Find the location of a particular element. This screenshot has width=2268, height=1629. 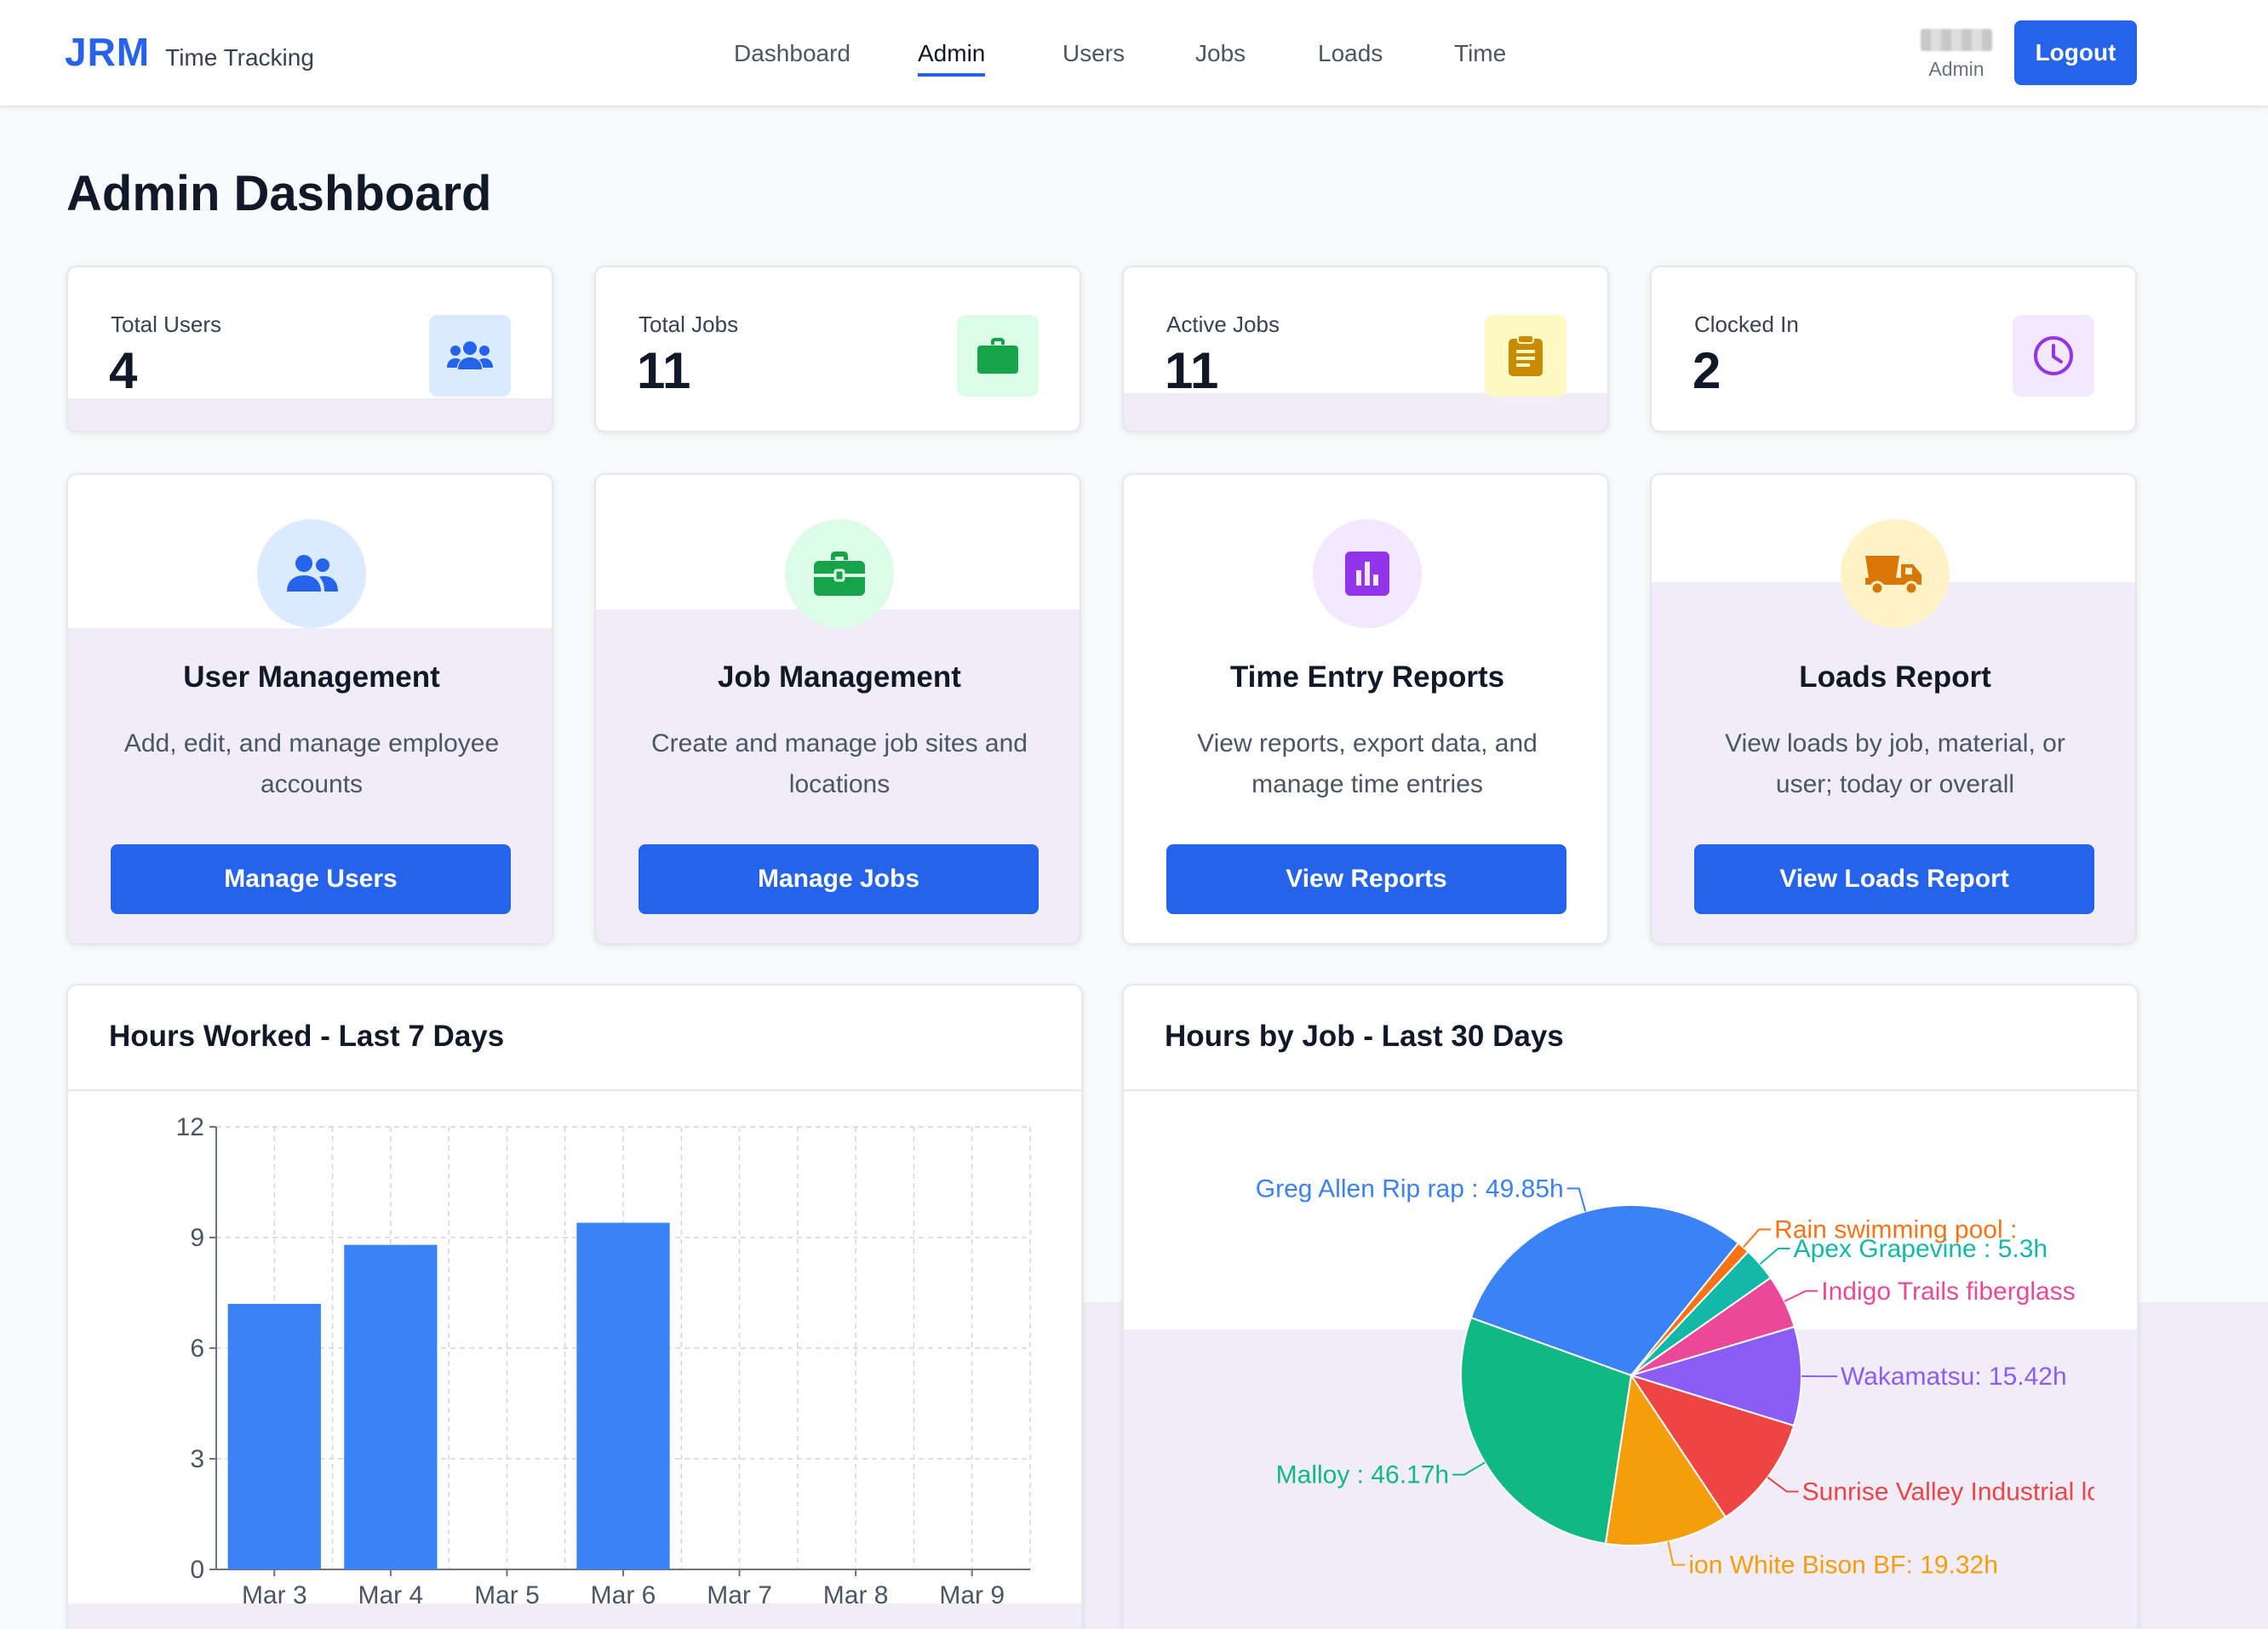

y-tick-label: 3 is located at coordinates (197, 1459).